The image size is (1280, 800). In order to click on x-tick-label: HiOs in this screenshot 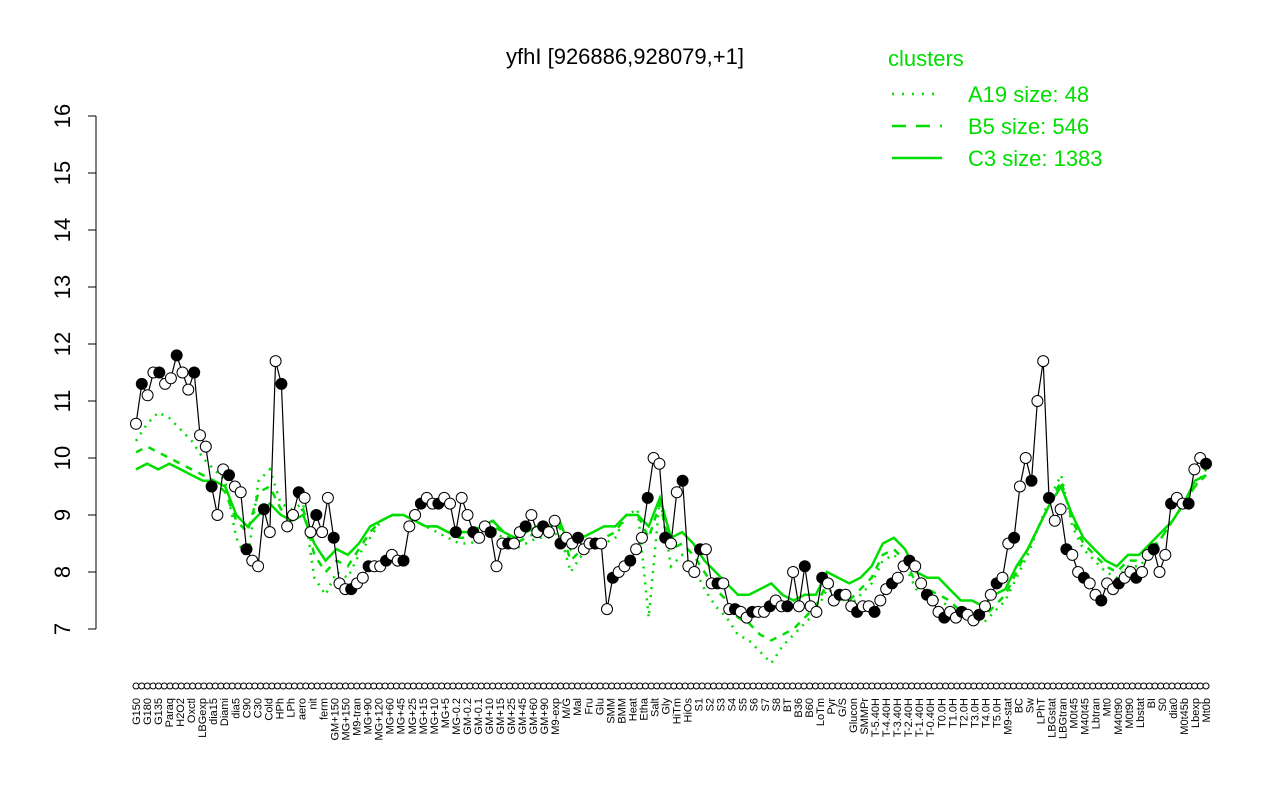, I will do `click(689, 710)`.